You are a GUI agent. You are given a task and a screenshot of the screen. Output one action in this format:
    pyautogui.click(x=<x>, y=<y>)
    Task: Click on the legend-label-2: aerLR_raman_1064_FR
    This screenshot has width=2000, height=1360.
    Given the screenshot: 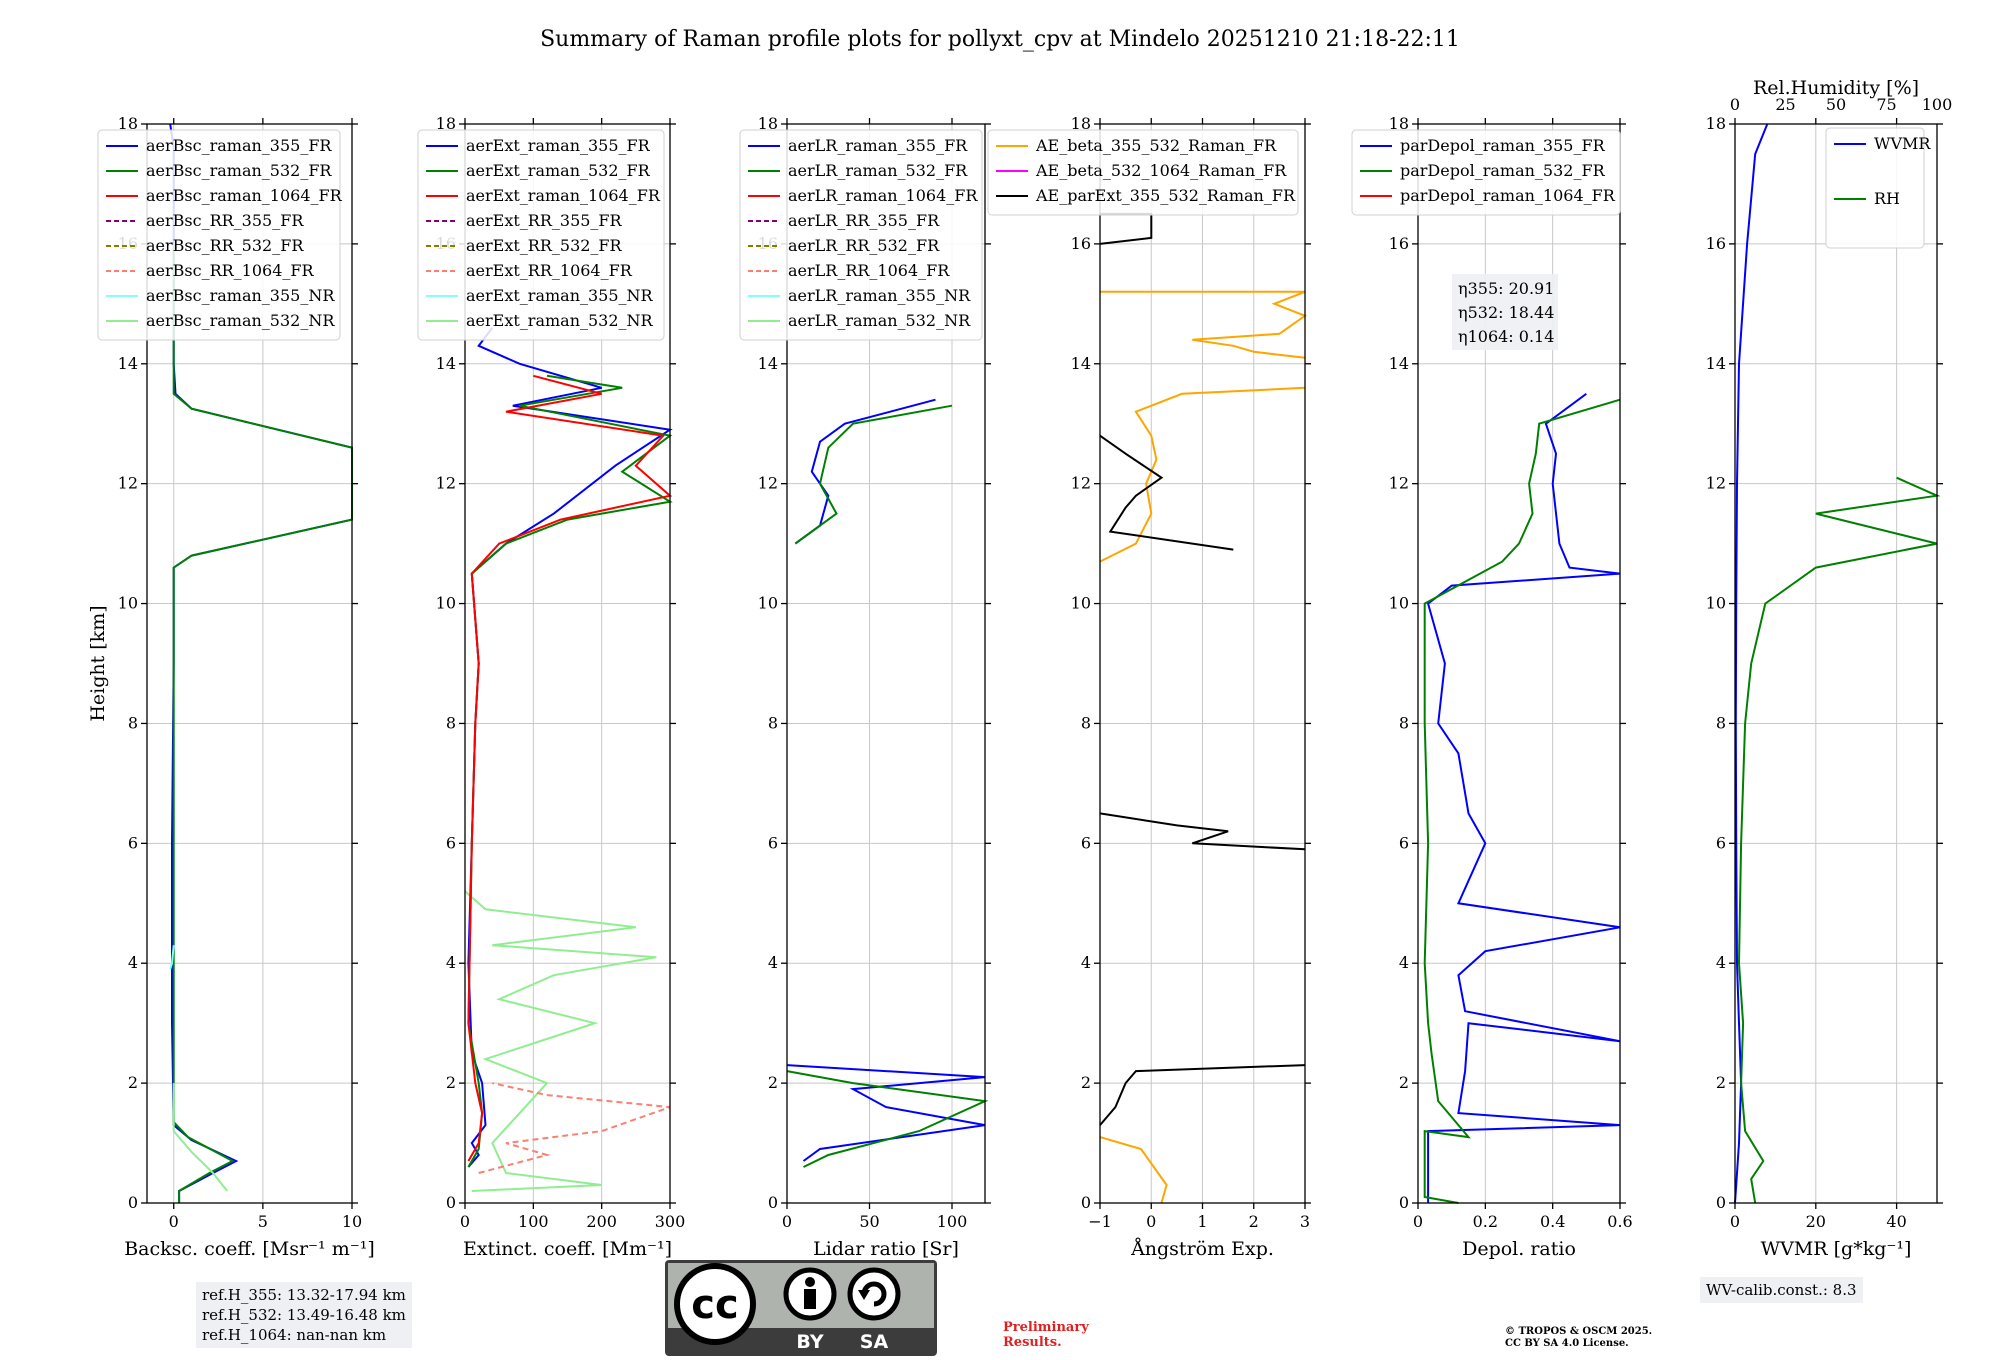 What is the action you would take?
    pyautogui.click(x=883, y=195)
    